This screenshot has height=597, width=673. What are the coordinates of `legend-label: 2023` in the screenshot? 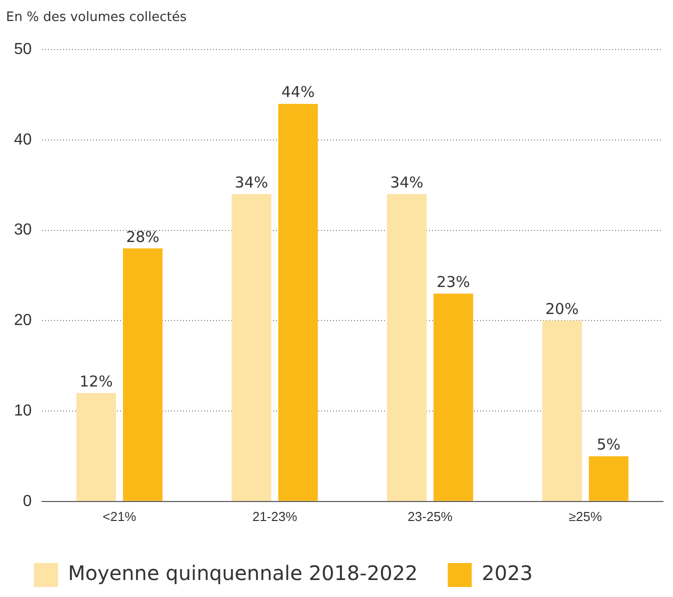 It's located at (507, 573).